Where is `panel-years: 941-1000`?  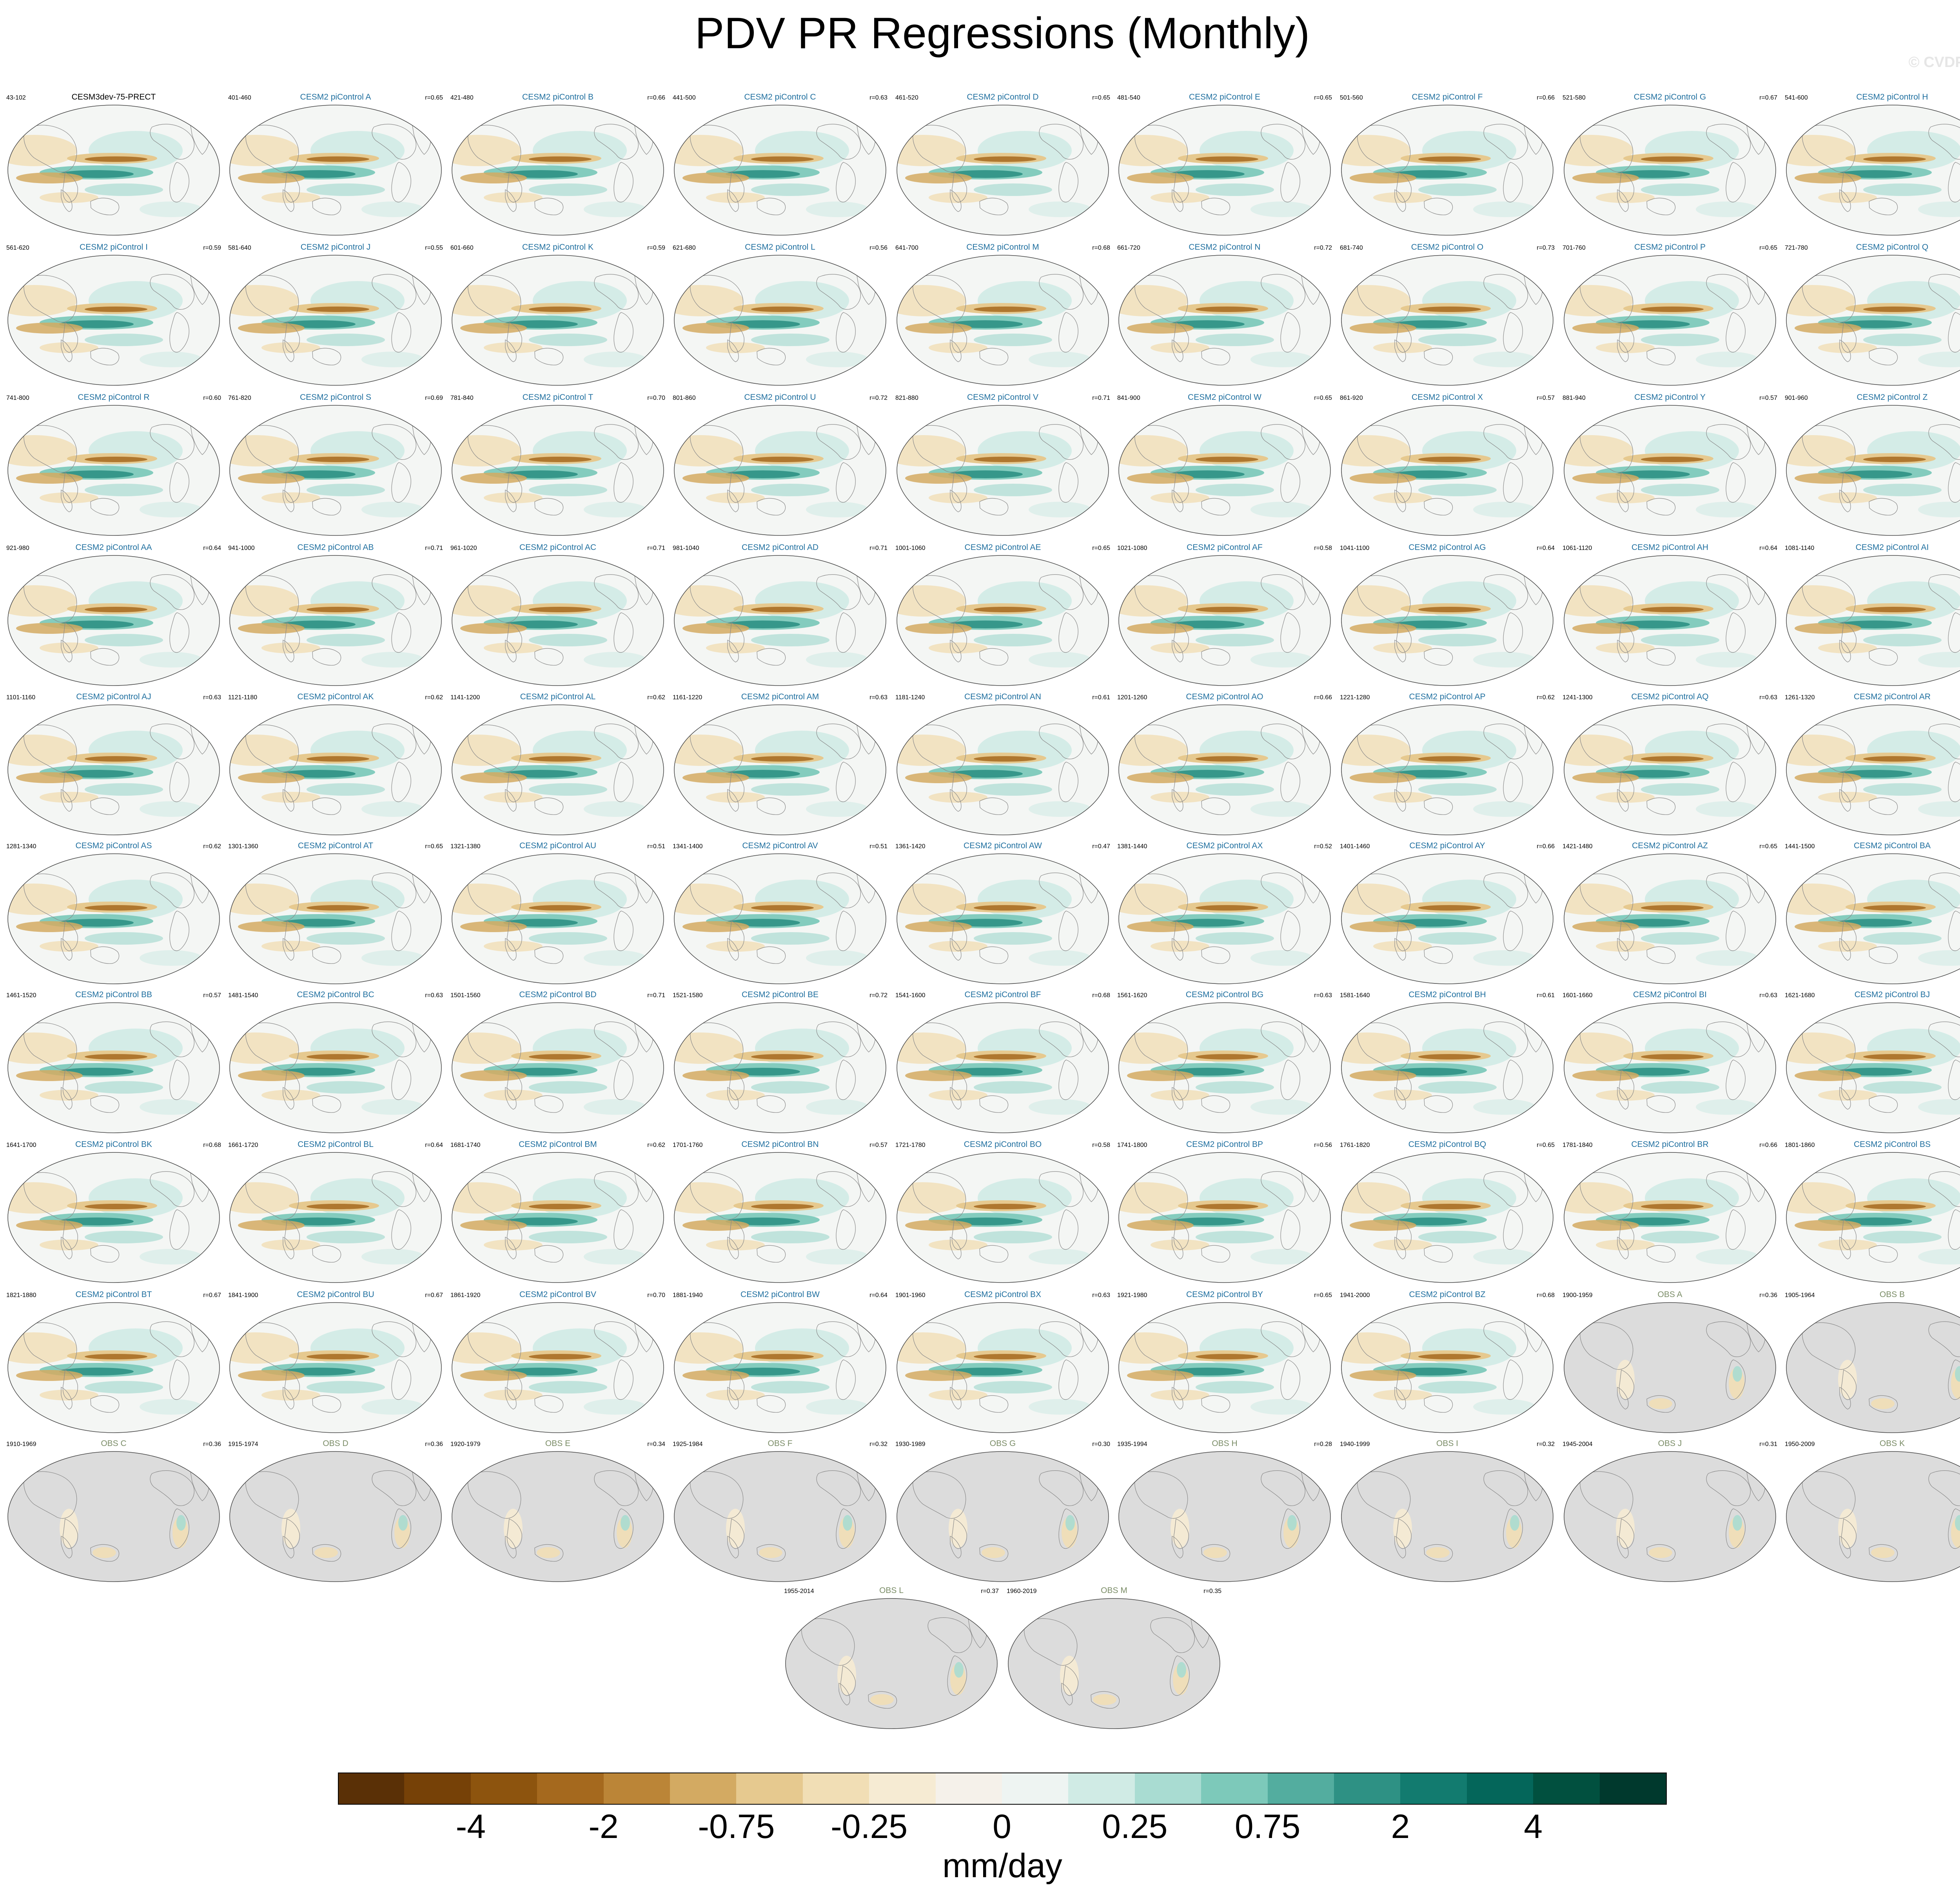
panel-years: 941-1000 is located at coordinates (241, 548).